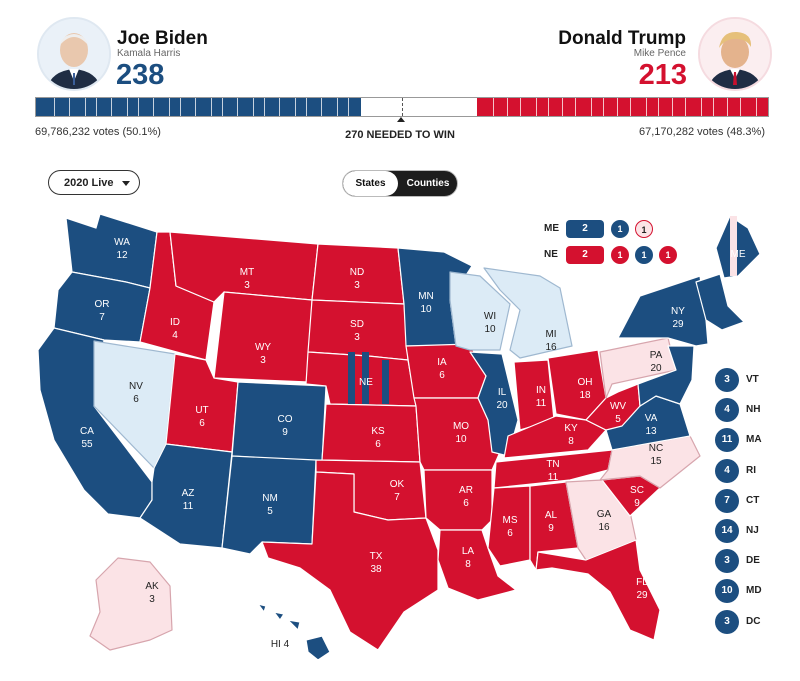 The image size is (800, 681). I want to click on state-abbr: IN, so click(541, 390).